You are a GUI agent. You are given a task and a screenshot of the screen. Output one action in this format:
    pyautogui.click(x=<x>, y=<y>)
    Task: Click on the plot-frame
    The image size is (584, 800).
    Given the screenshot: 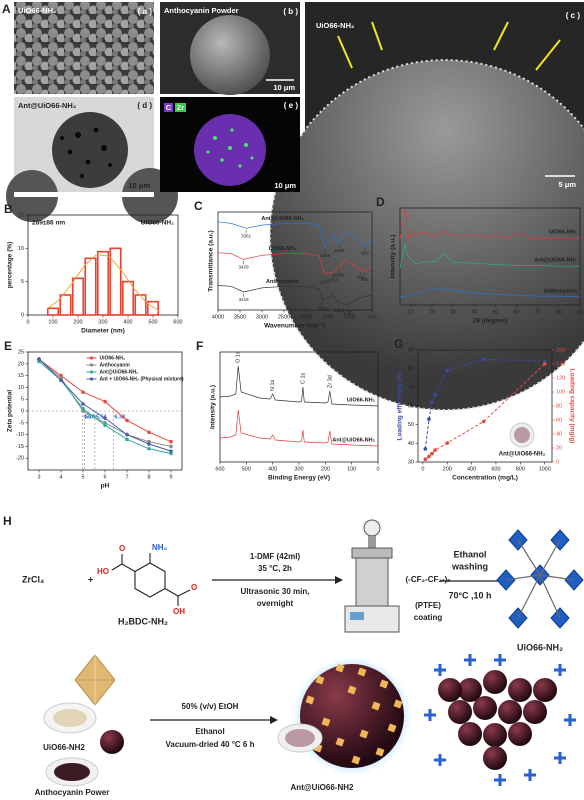 What is the action you would take?
    pyautogui.click(x=490, y=256)
    